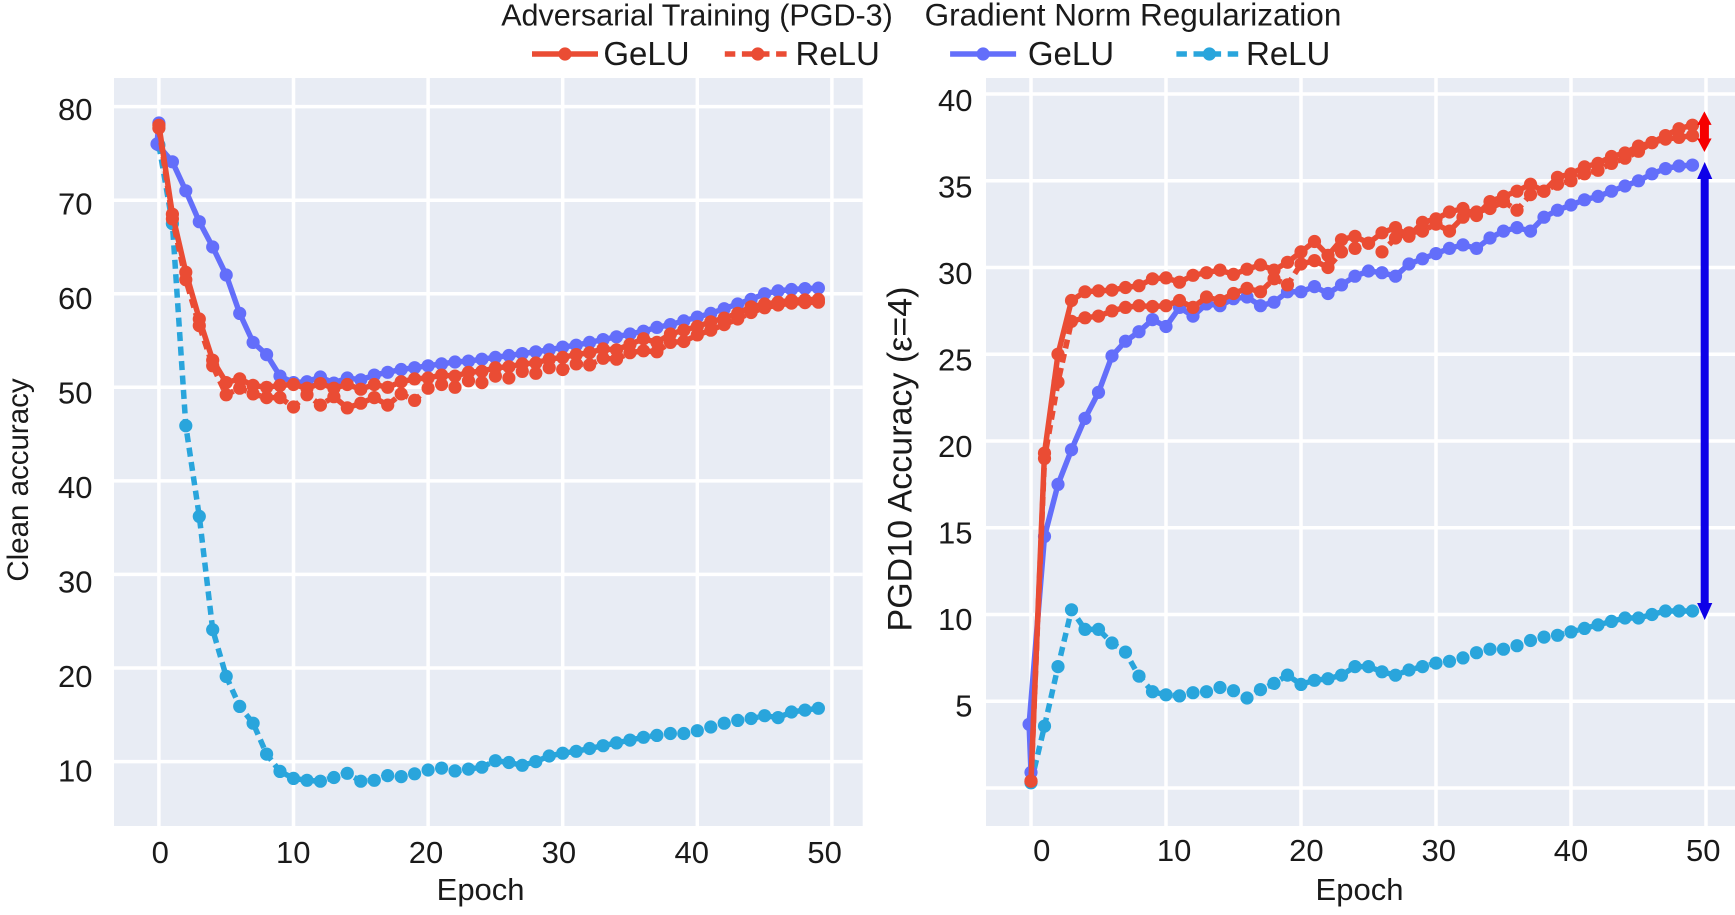  What do you see at coordinates (901, 459) in the screenshot?
I see `svg-text: PGD10 Accuracy (ε=4)` at bounding box center [901, 459].